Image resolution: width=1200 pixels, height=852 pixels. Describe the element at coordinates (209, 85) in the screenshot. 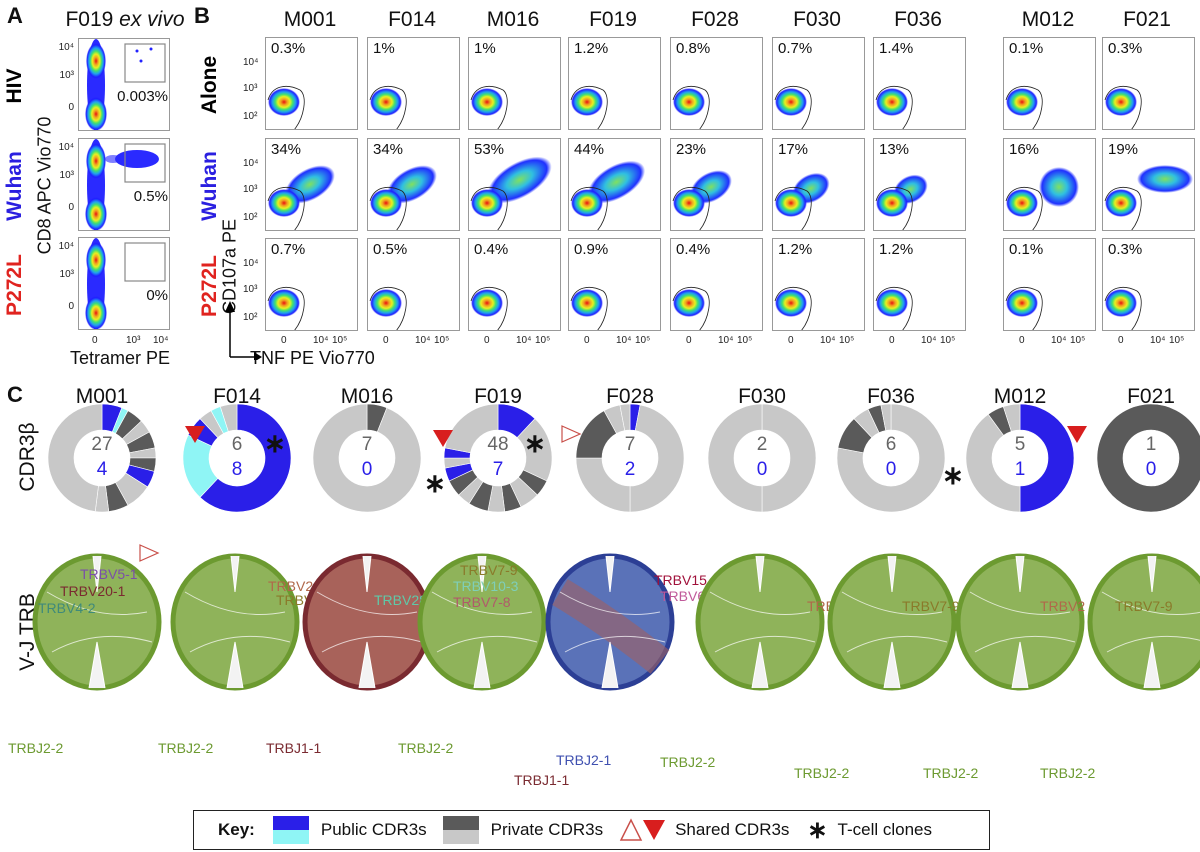

I see `panel-b-row-label: Alone` at that location.